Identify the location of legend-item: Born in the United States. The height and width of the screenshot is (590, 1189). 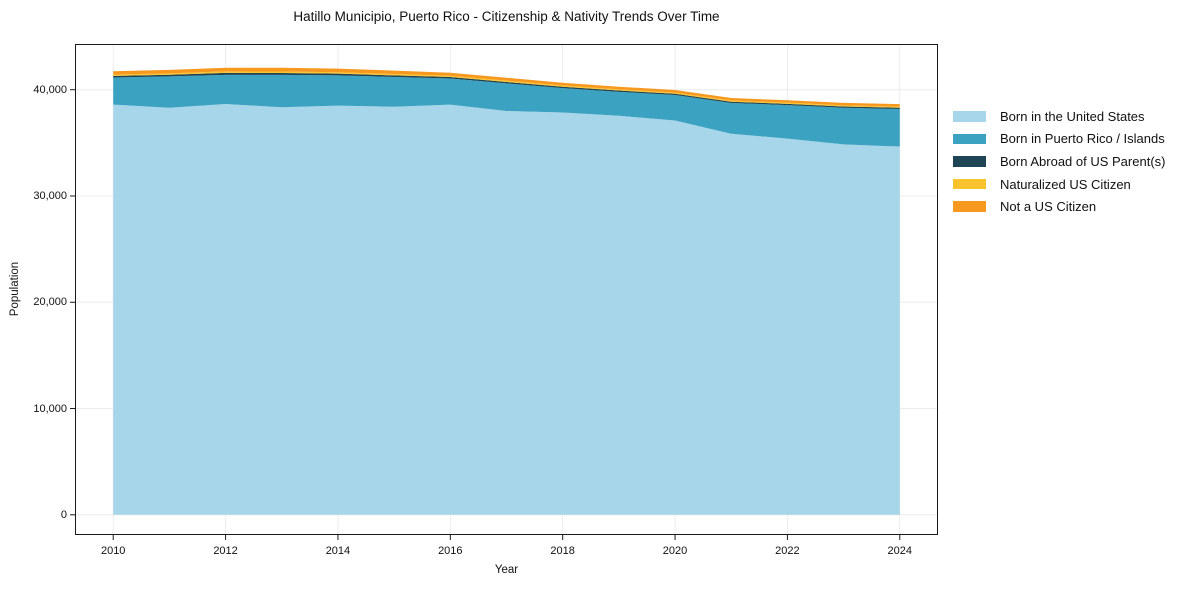
(1059, 116).